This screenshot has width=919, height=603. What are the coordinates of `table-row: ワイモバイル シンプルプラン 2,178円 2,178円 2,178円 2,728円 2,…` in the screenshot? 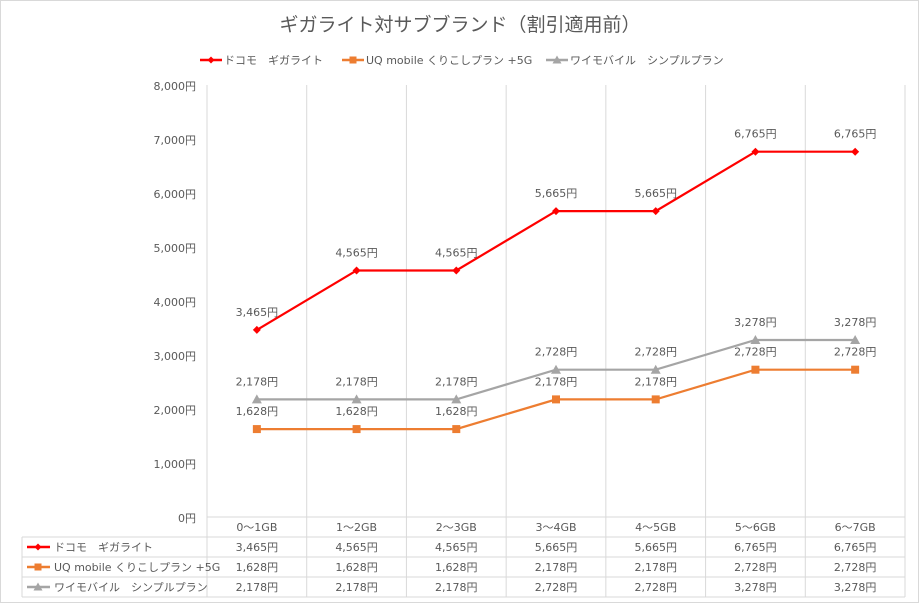 It's located at (451, 587).